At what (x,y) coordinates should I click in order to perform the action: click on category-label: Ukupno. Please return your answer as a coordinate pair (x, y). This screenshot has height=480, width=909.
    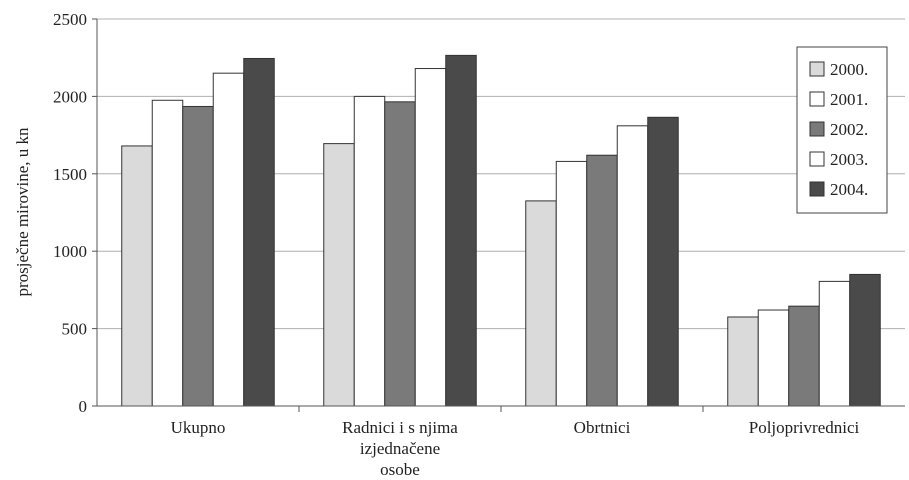
    Looking at the image, I should click on (198, 427).